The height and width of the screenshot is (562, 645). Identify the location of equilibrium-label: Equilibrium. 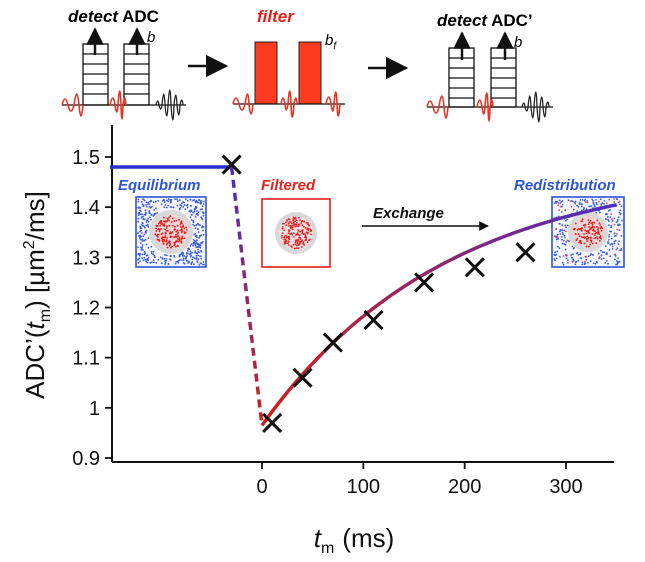
(159, 185).